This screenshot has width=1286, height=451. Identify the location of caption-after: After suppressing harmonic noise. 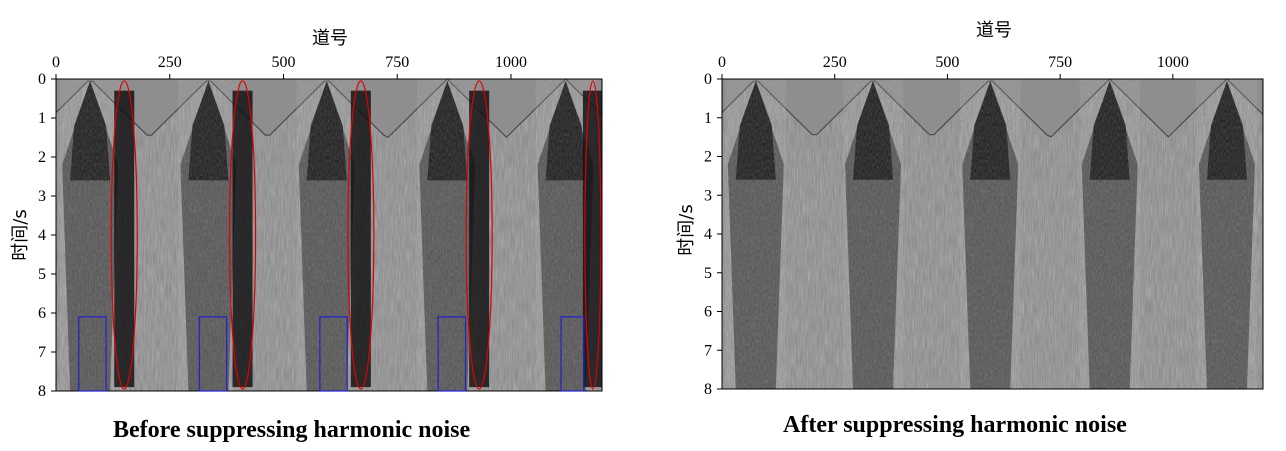
(955, 425).